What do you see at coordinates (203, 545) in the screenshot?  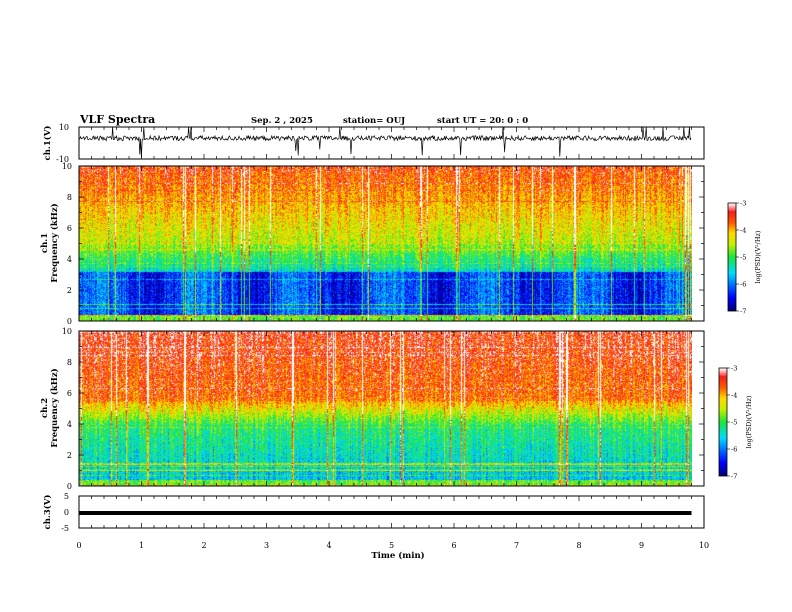 I see `time-tick-label: 2` at bounding box center [203, 545].